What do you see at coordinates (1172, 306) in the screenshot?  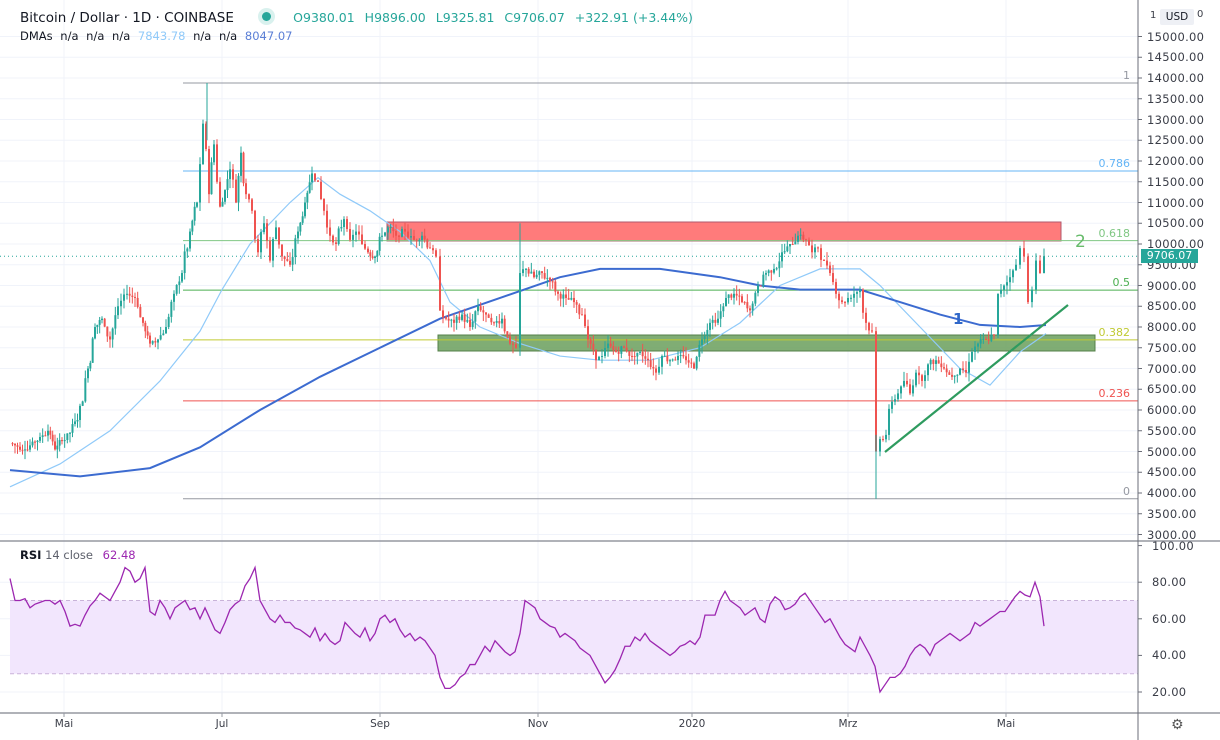 I see `price-tick-label: 8500.00` at bounding box center [1172, 306].